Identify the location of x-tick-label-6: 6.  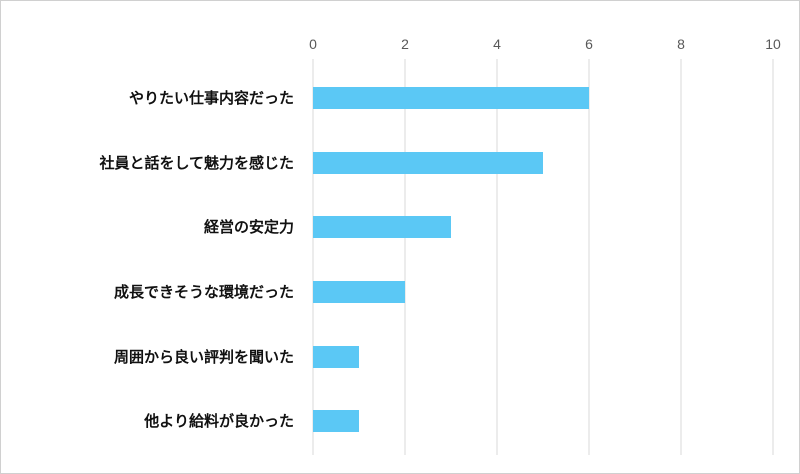
(589, 44).